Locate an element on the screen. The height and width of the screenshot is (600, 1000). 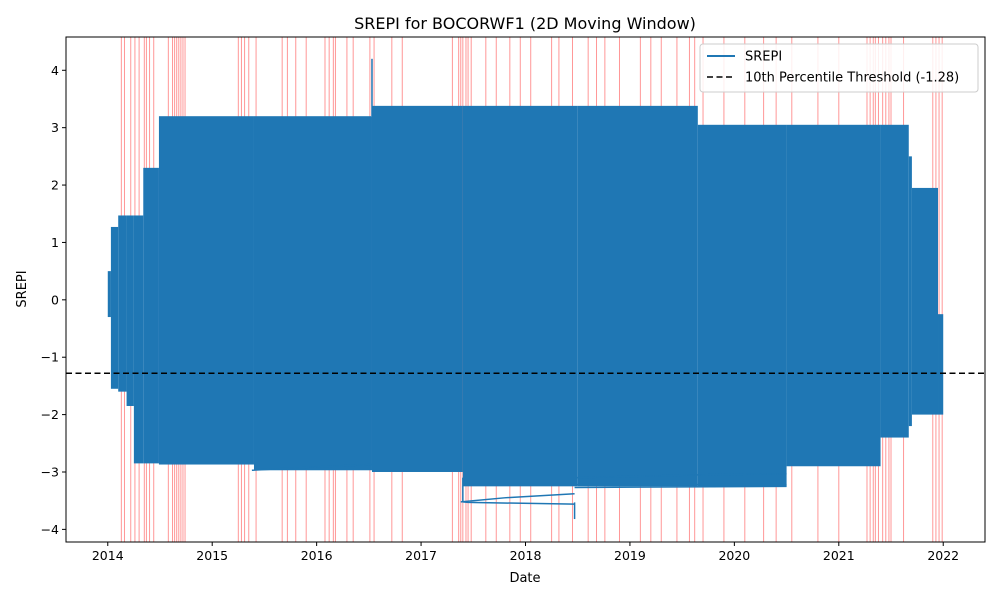
x-tick-label: 2019 is located at coordinates (630, 555).